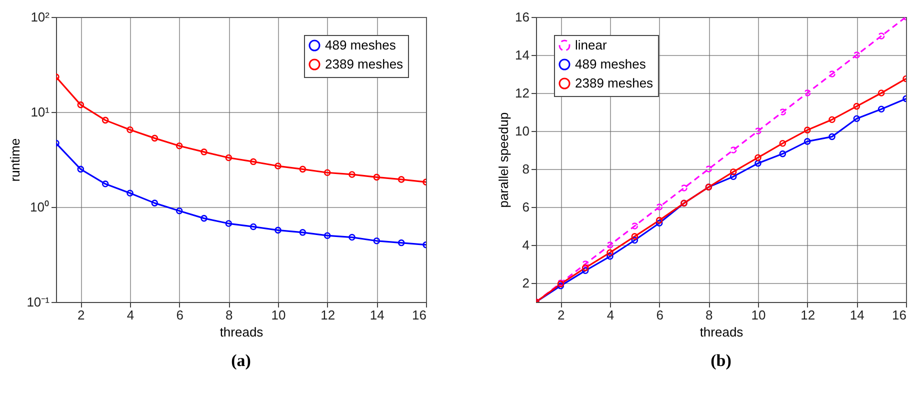 Image resolution: width=911 pixels, height=413 pixels. What do you see at coordinates (526, 207) in the screenshot?
I see `y-tick-label: 6` at bounding box center [526, 207].